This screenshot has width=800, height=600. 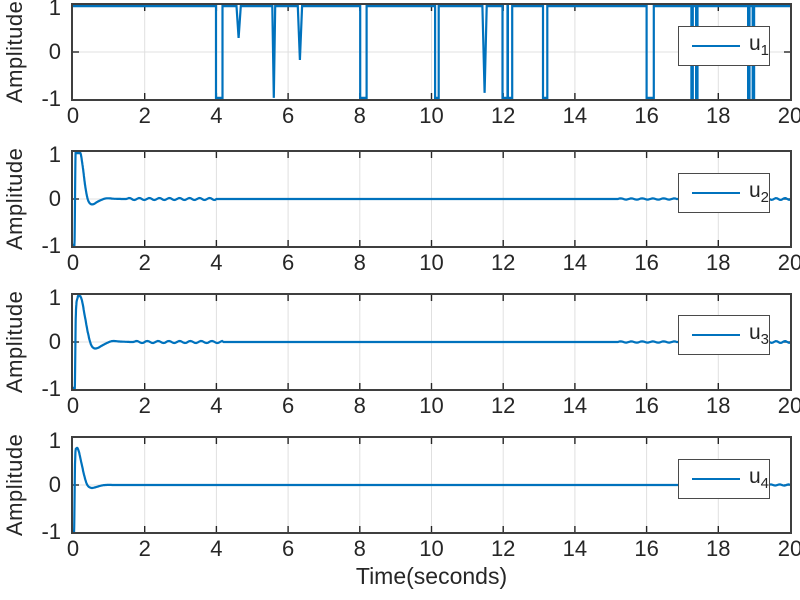 I want to click on legend-label: u3, so click(x=758, y=335).